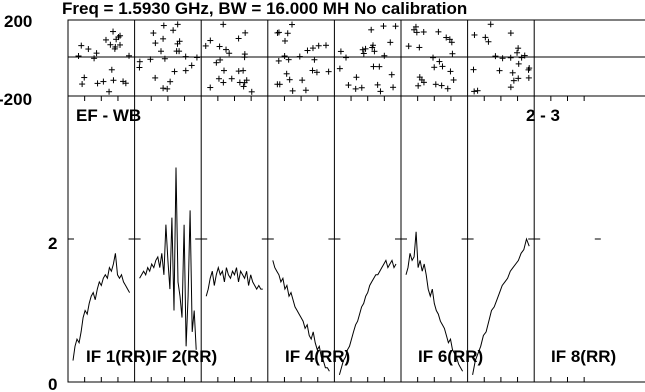 Image resolution: width=645 pixels, height=392 pixels. I want to click on phase-axis-min-label: -200, so click(16, 99).